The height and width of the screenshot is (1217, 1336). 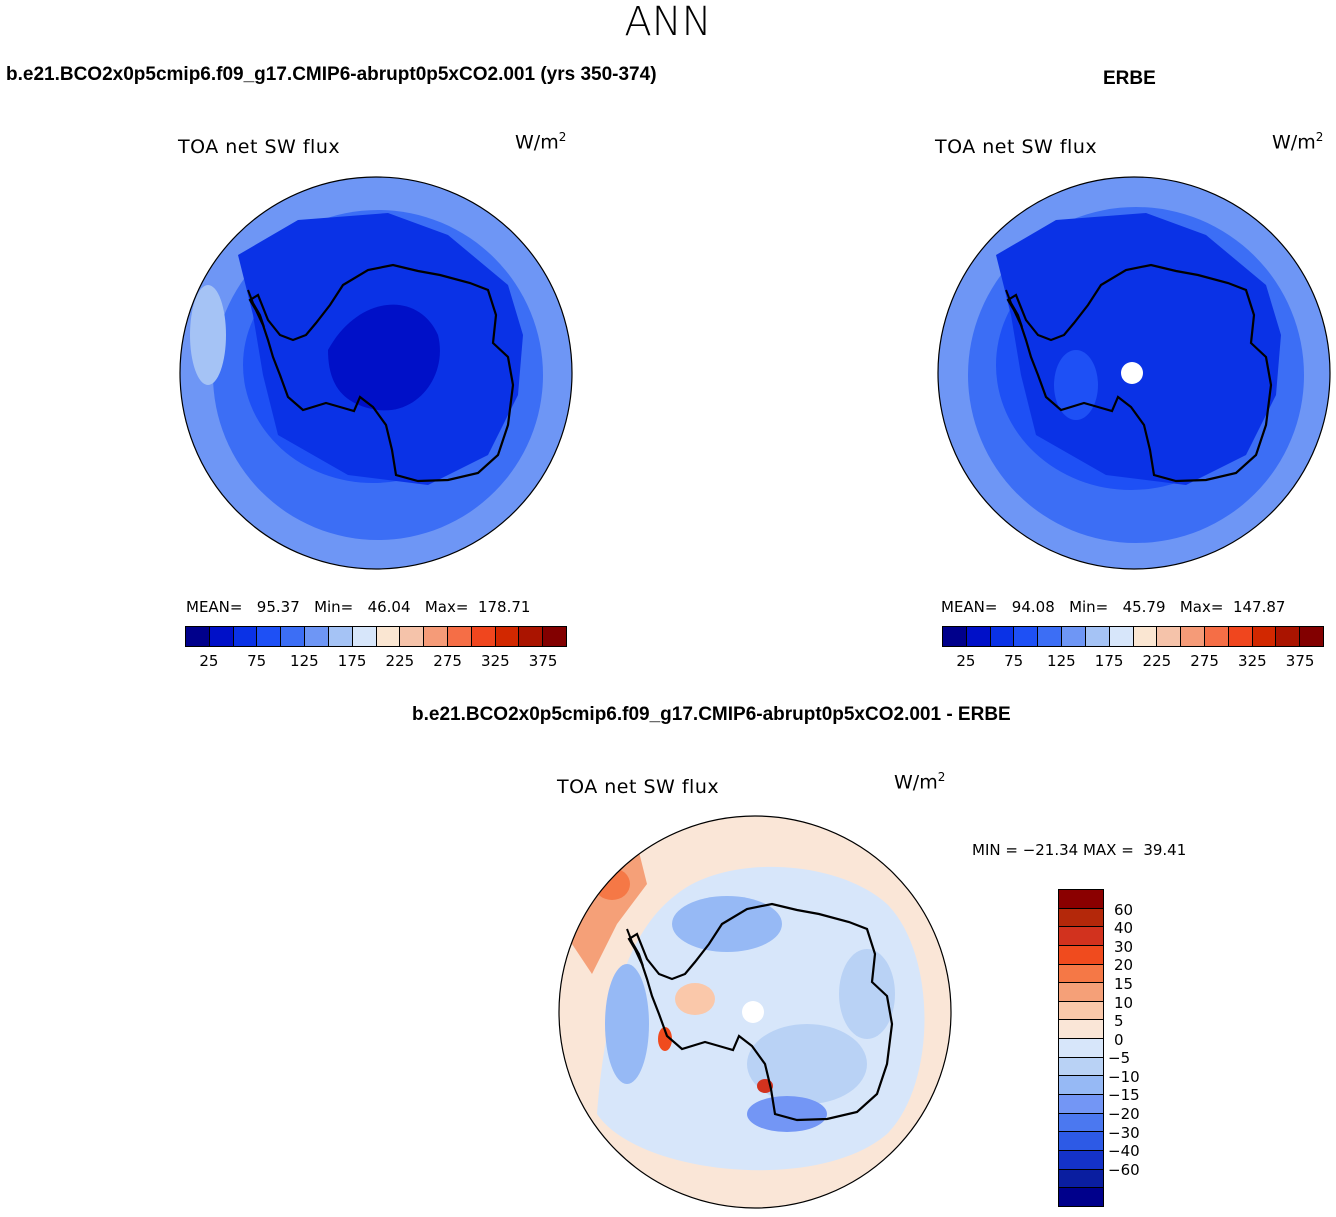 What do you see at coordinates (259, 147) in the screenshot?
I see `panel-1-field-label: TOA net SW flux` at bounding box center [259, 147].